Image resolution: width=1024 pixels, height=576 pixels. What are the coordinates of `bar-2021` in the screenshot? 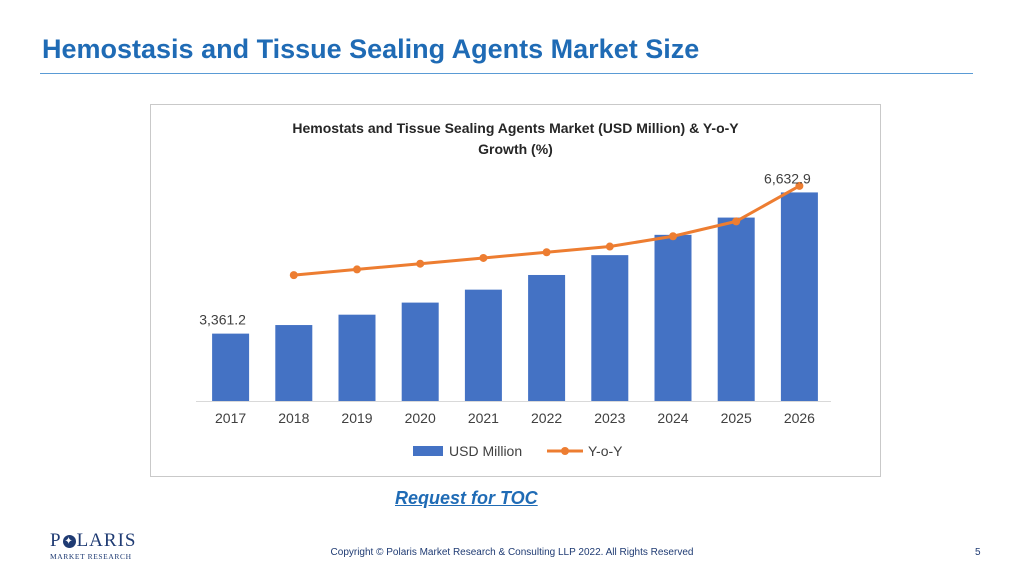 It's located at (483, 345).